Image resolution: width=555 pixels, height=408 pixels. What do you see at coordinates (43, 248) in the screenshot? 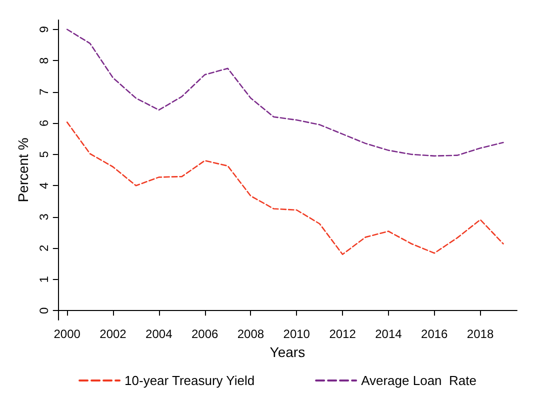
I see `y-tick-label: 2` at bounding box center [43, 248].